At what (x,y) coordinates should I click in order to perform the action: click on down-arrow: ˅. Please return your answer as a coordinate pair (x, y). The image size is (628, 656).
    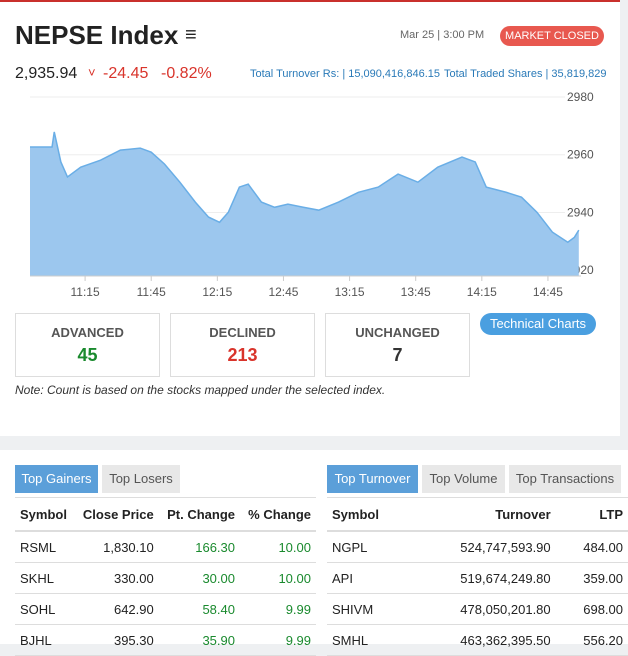
    Looking at the image, I should click on (92, 72).